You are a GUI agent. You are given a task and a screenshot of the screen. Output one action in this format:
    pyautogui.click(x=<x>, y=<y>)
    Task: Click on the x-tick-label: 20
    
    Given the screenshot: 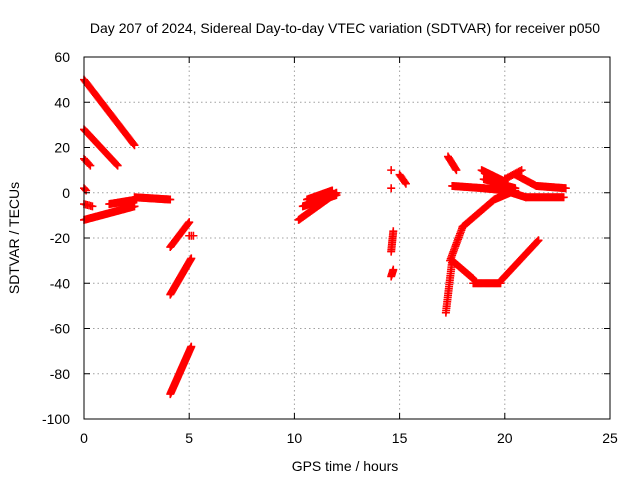 What is the action you would take?
    pyautogui.click(x=505, y=438)
    